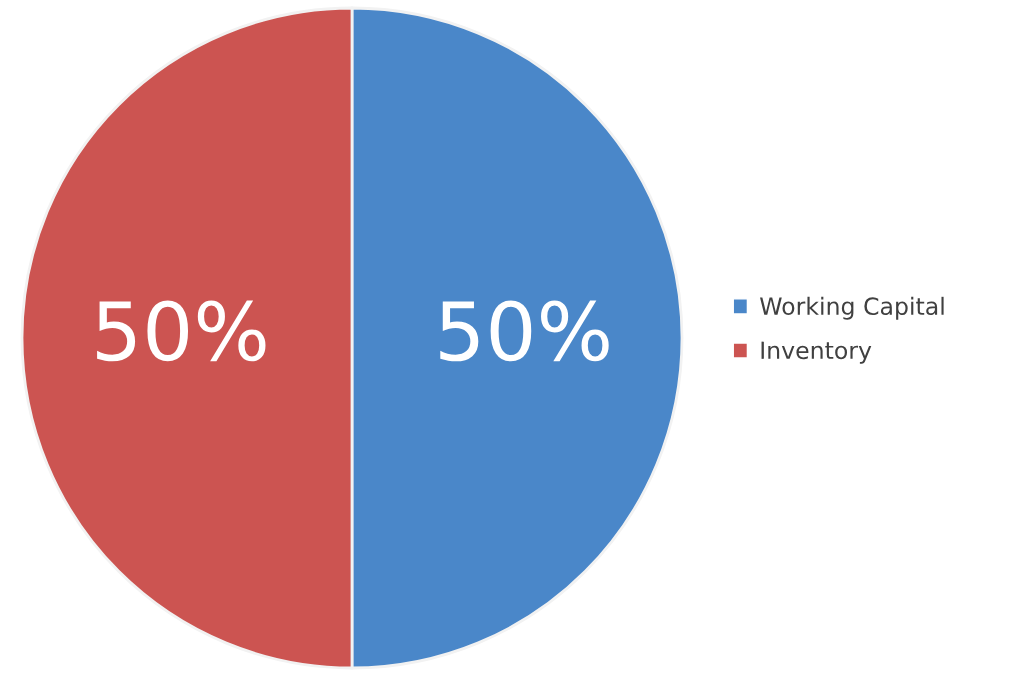 The height and width of the screenshot is (681, 1011). I want to click on legend-label: Inventory, so click(816, 352).